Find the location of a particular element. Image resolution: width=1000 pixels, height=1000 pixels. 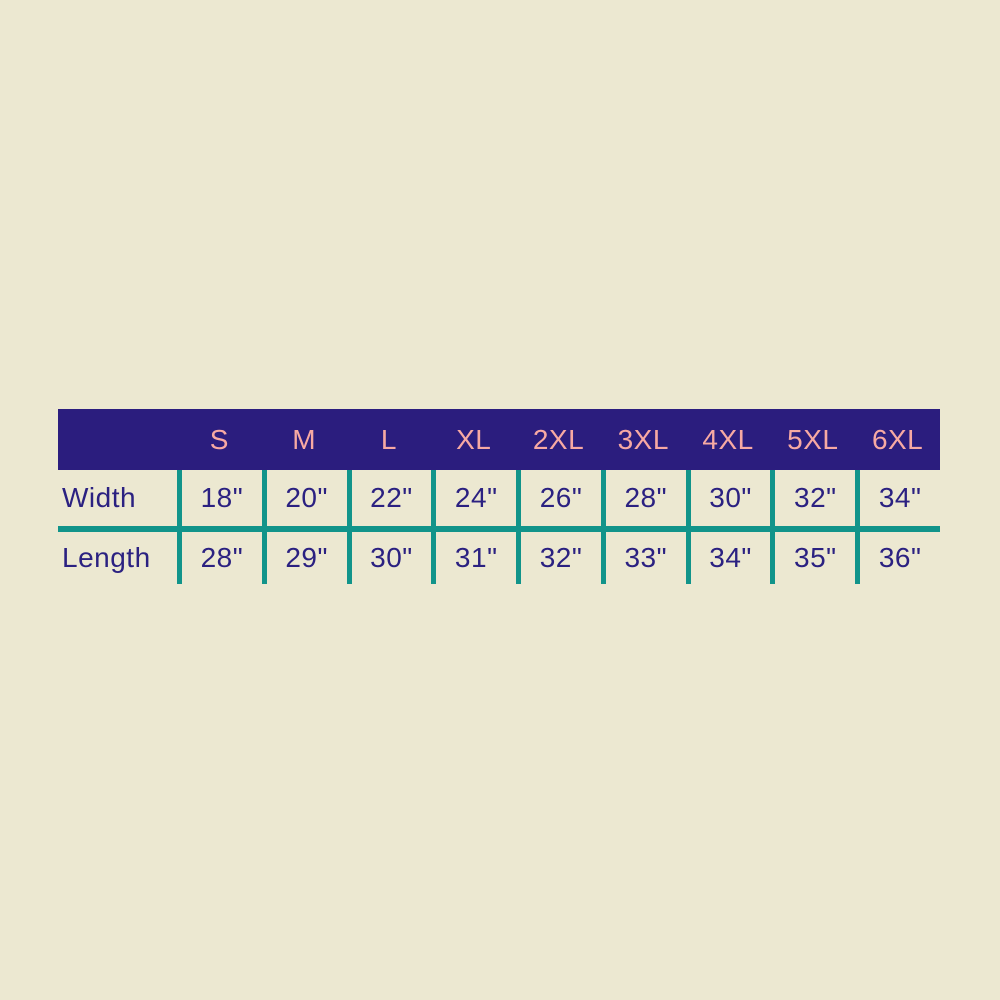

width-value-s: 18" is located at coordinates (219, 498).